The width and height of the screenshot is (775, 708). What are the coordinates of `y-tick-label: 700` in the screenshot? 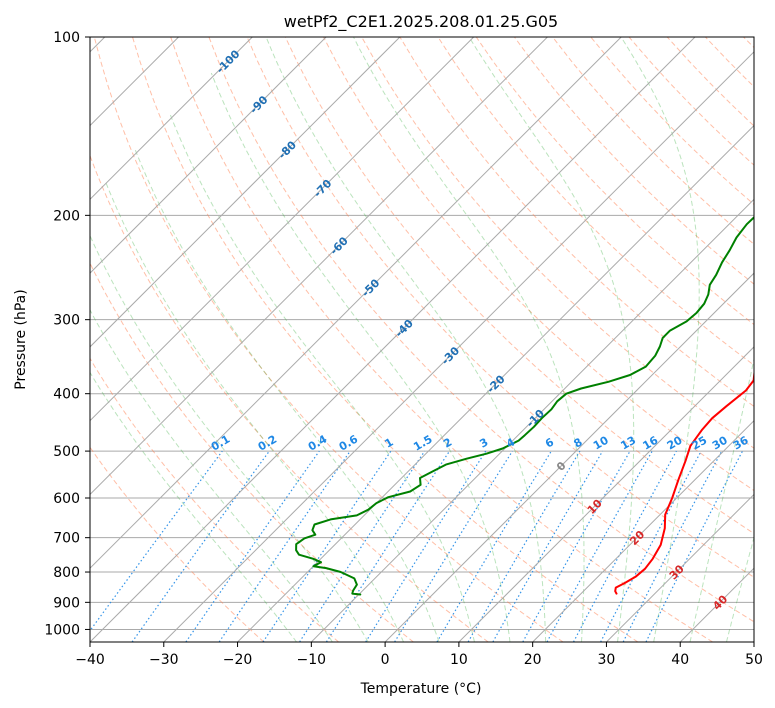 It's located at (66, 539).